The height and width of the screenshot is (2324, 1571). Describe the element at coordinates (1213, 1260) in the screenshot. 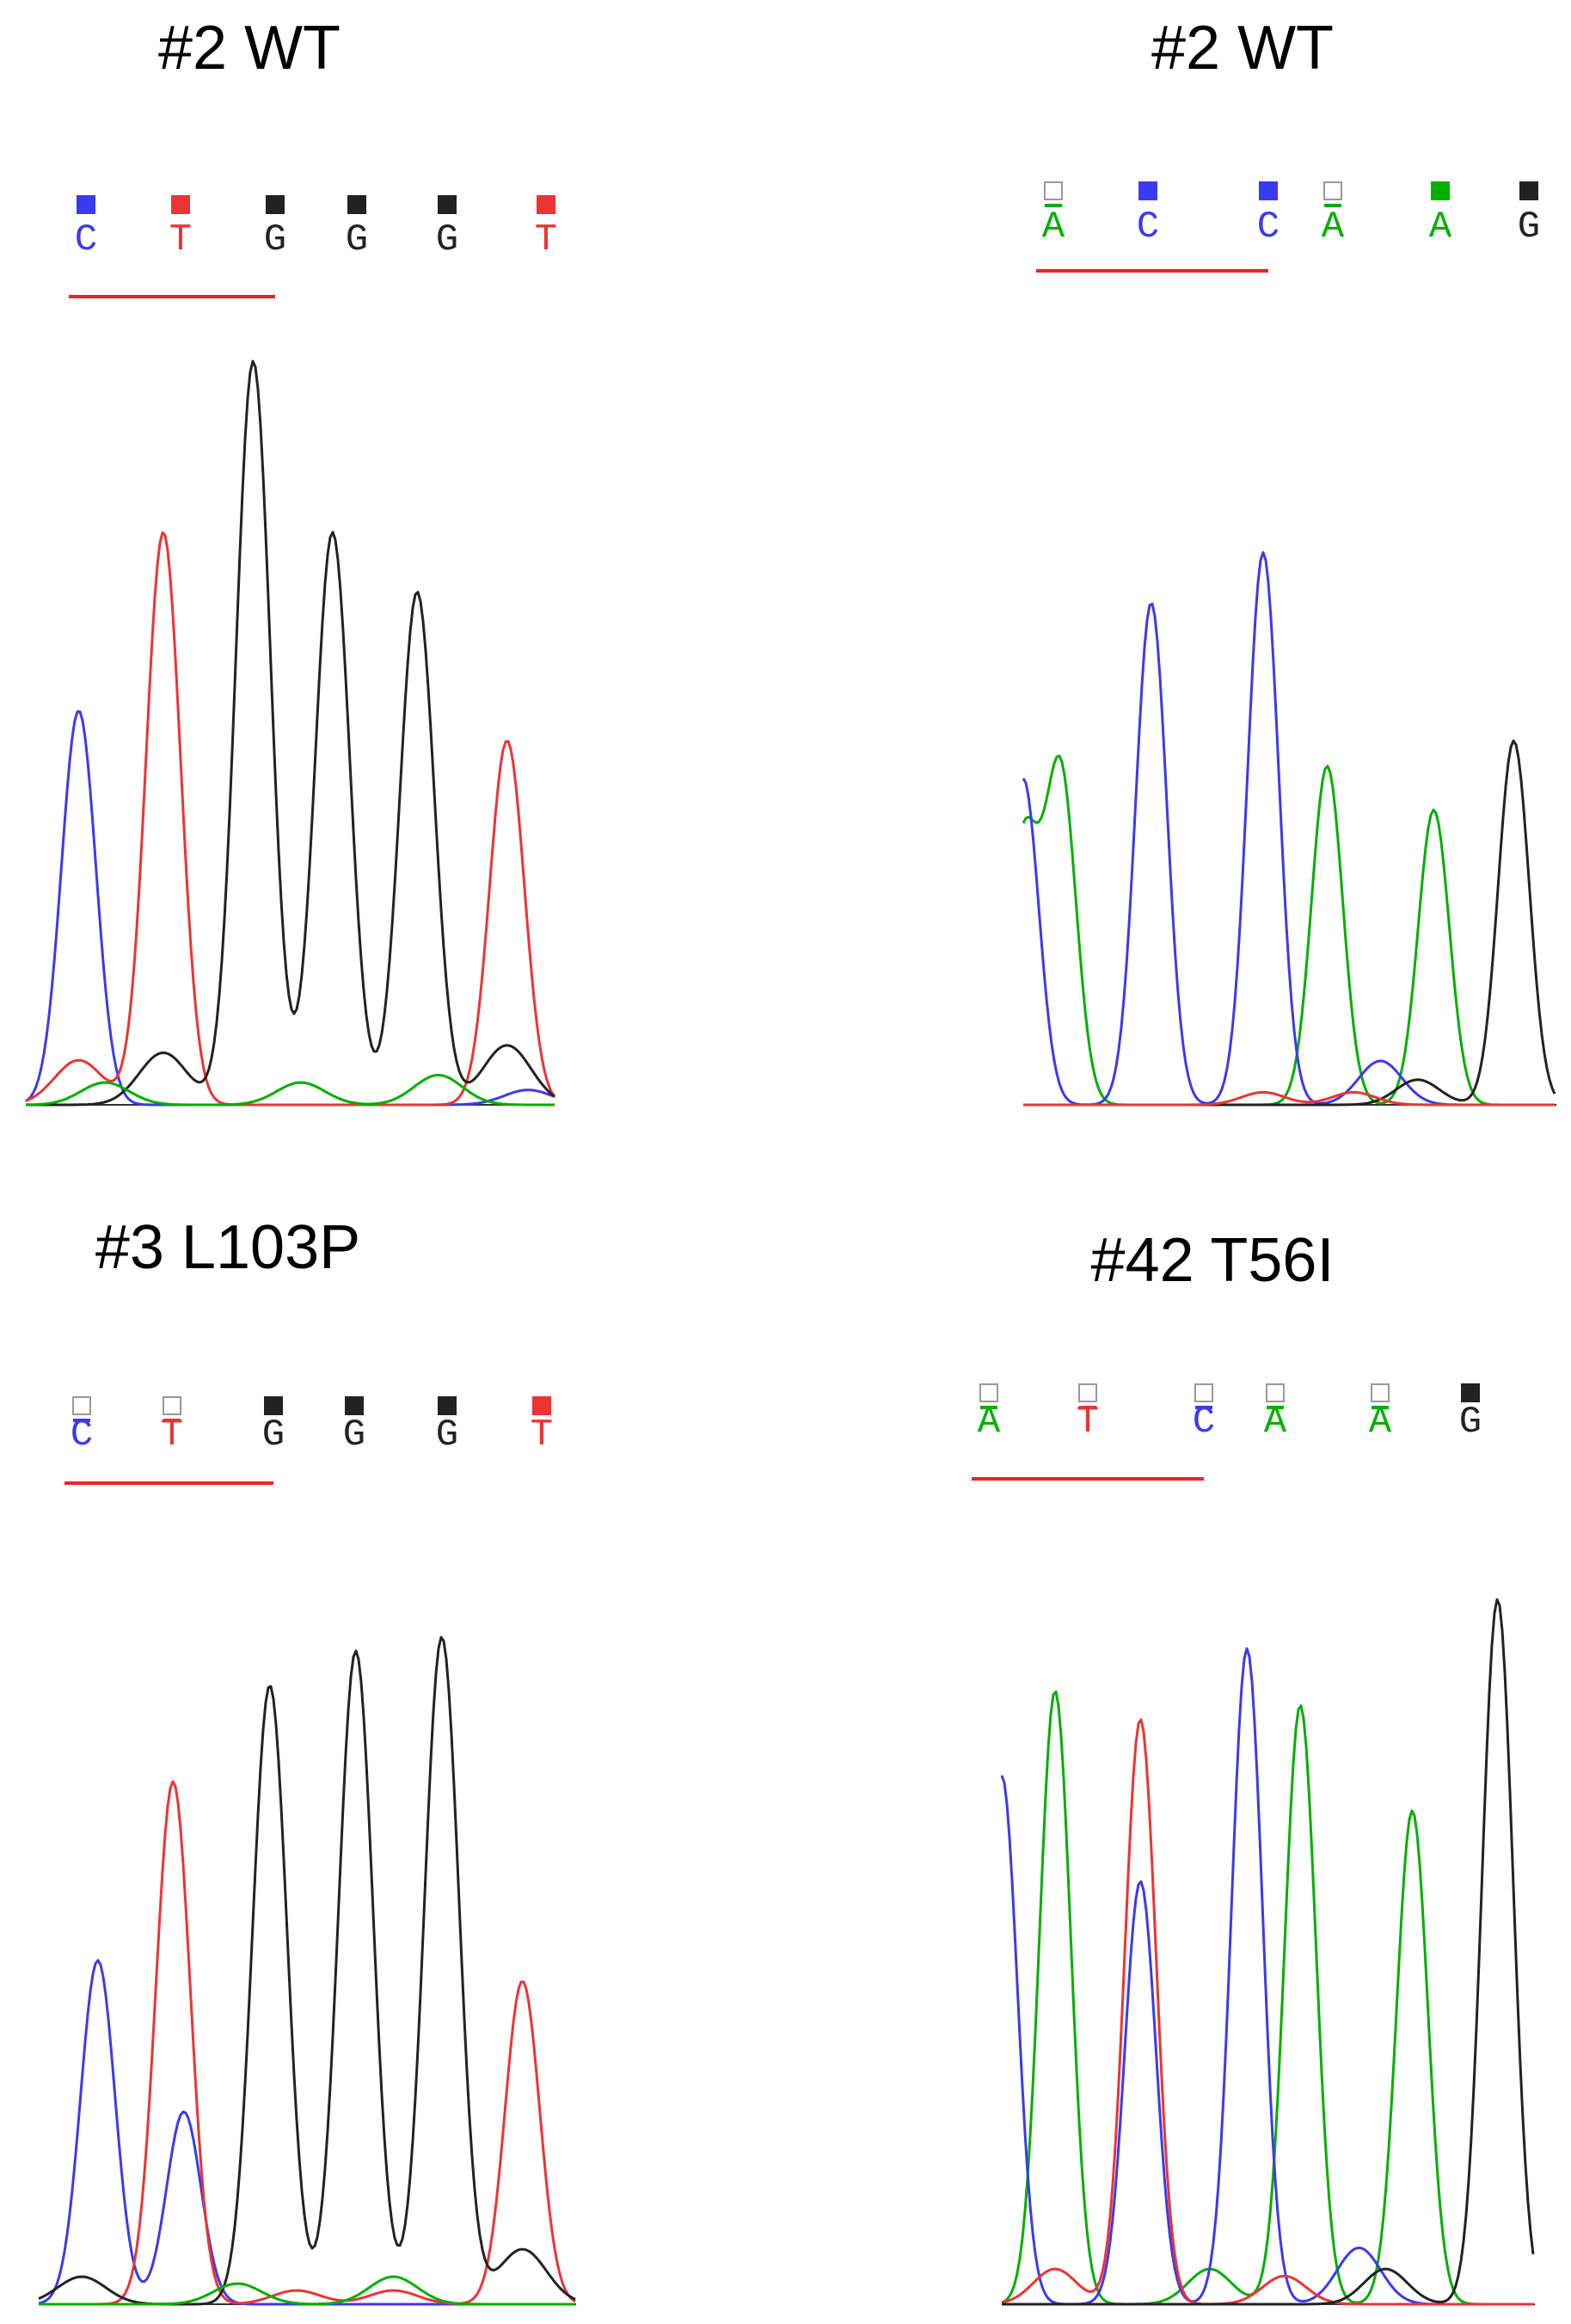

I see `panel-title: #42 T56I` at that location.